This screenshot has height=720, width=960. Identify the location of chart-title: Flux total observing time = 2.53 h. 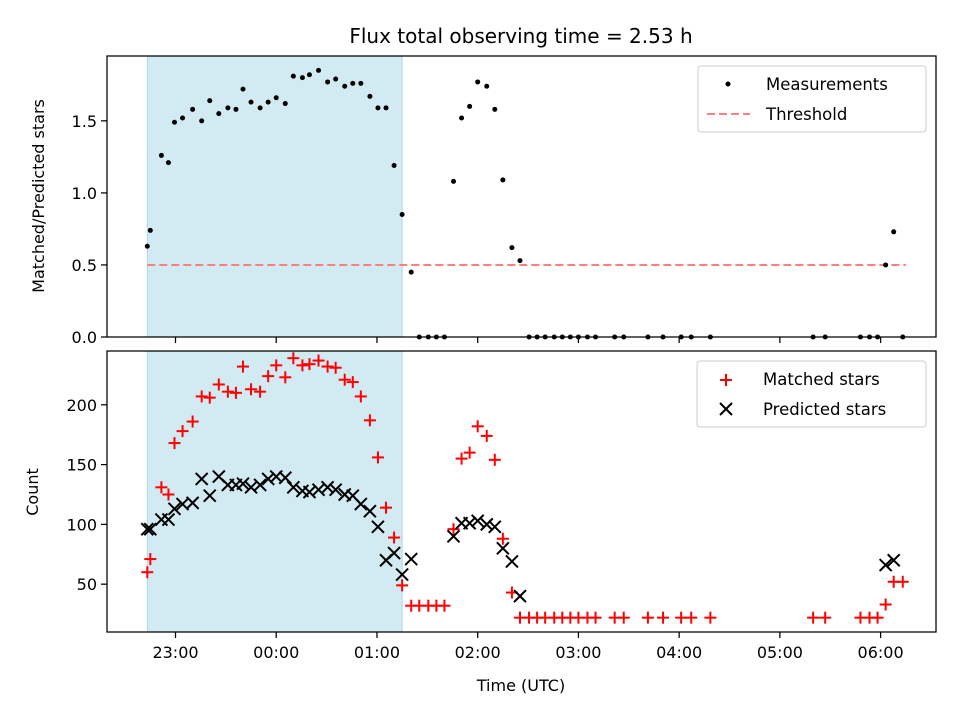
(520, 36).